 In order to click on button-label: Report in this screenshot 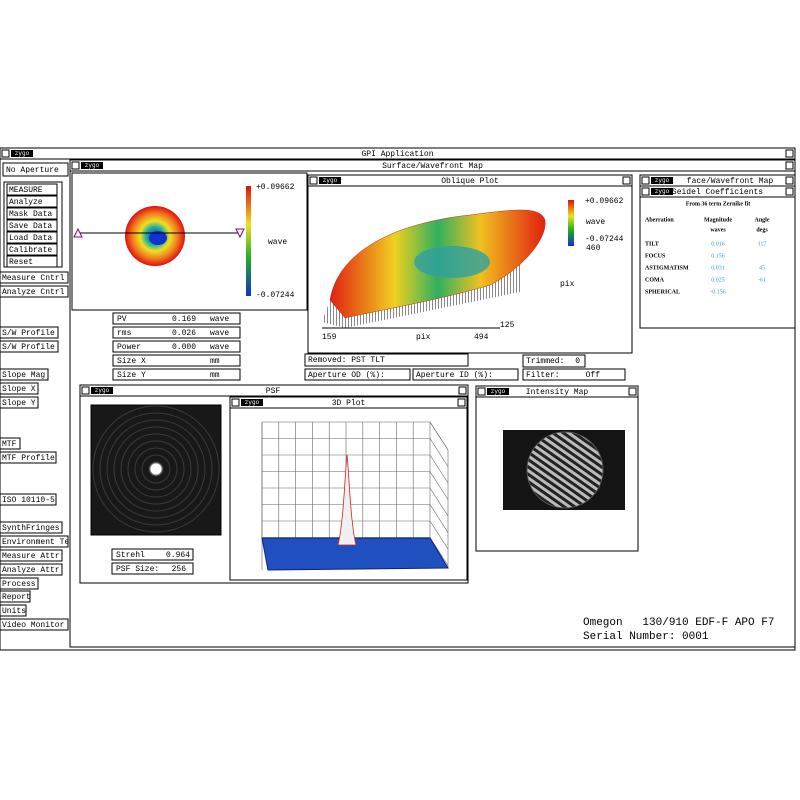, I will do `click(16, 597)`.